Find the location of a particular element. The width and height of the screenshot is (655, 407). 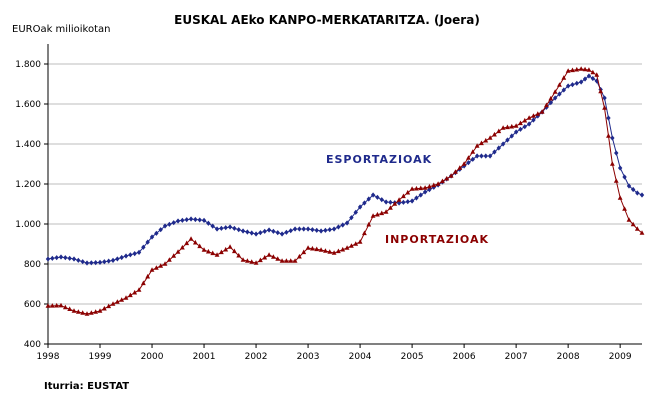

y-tick-label: 1.600 is located at coordinates (28, 105).